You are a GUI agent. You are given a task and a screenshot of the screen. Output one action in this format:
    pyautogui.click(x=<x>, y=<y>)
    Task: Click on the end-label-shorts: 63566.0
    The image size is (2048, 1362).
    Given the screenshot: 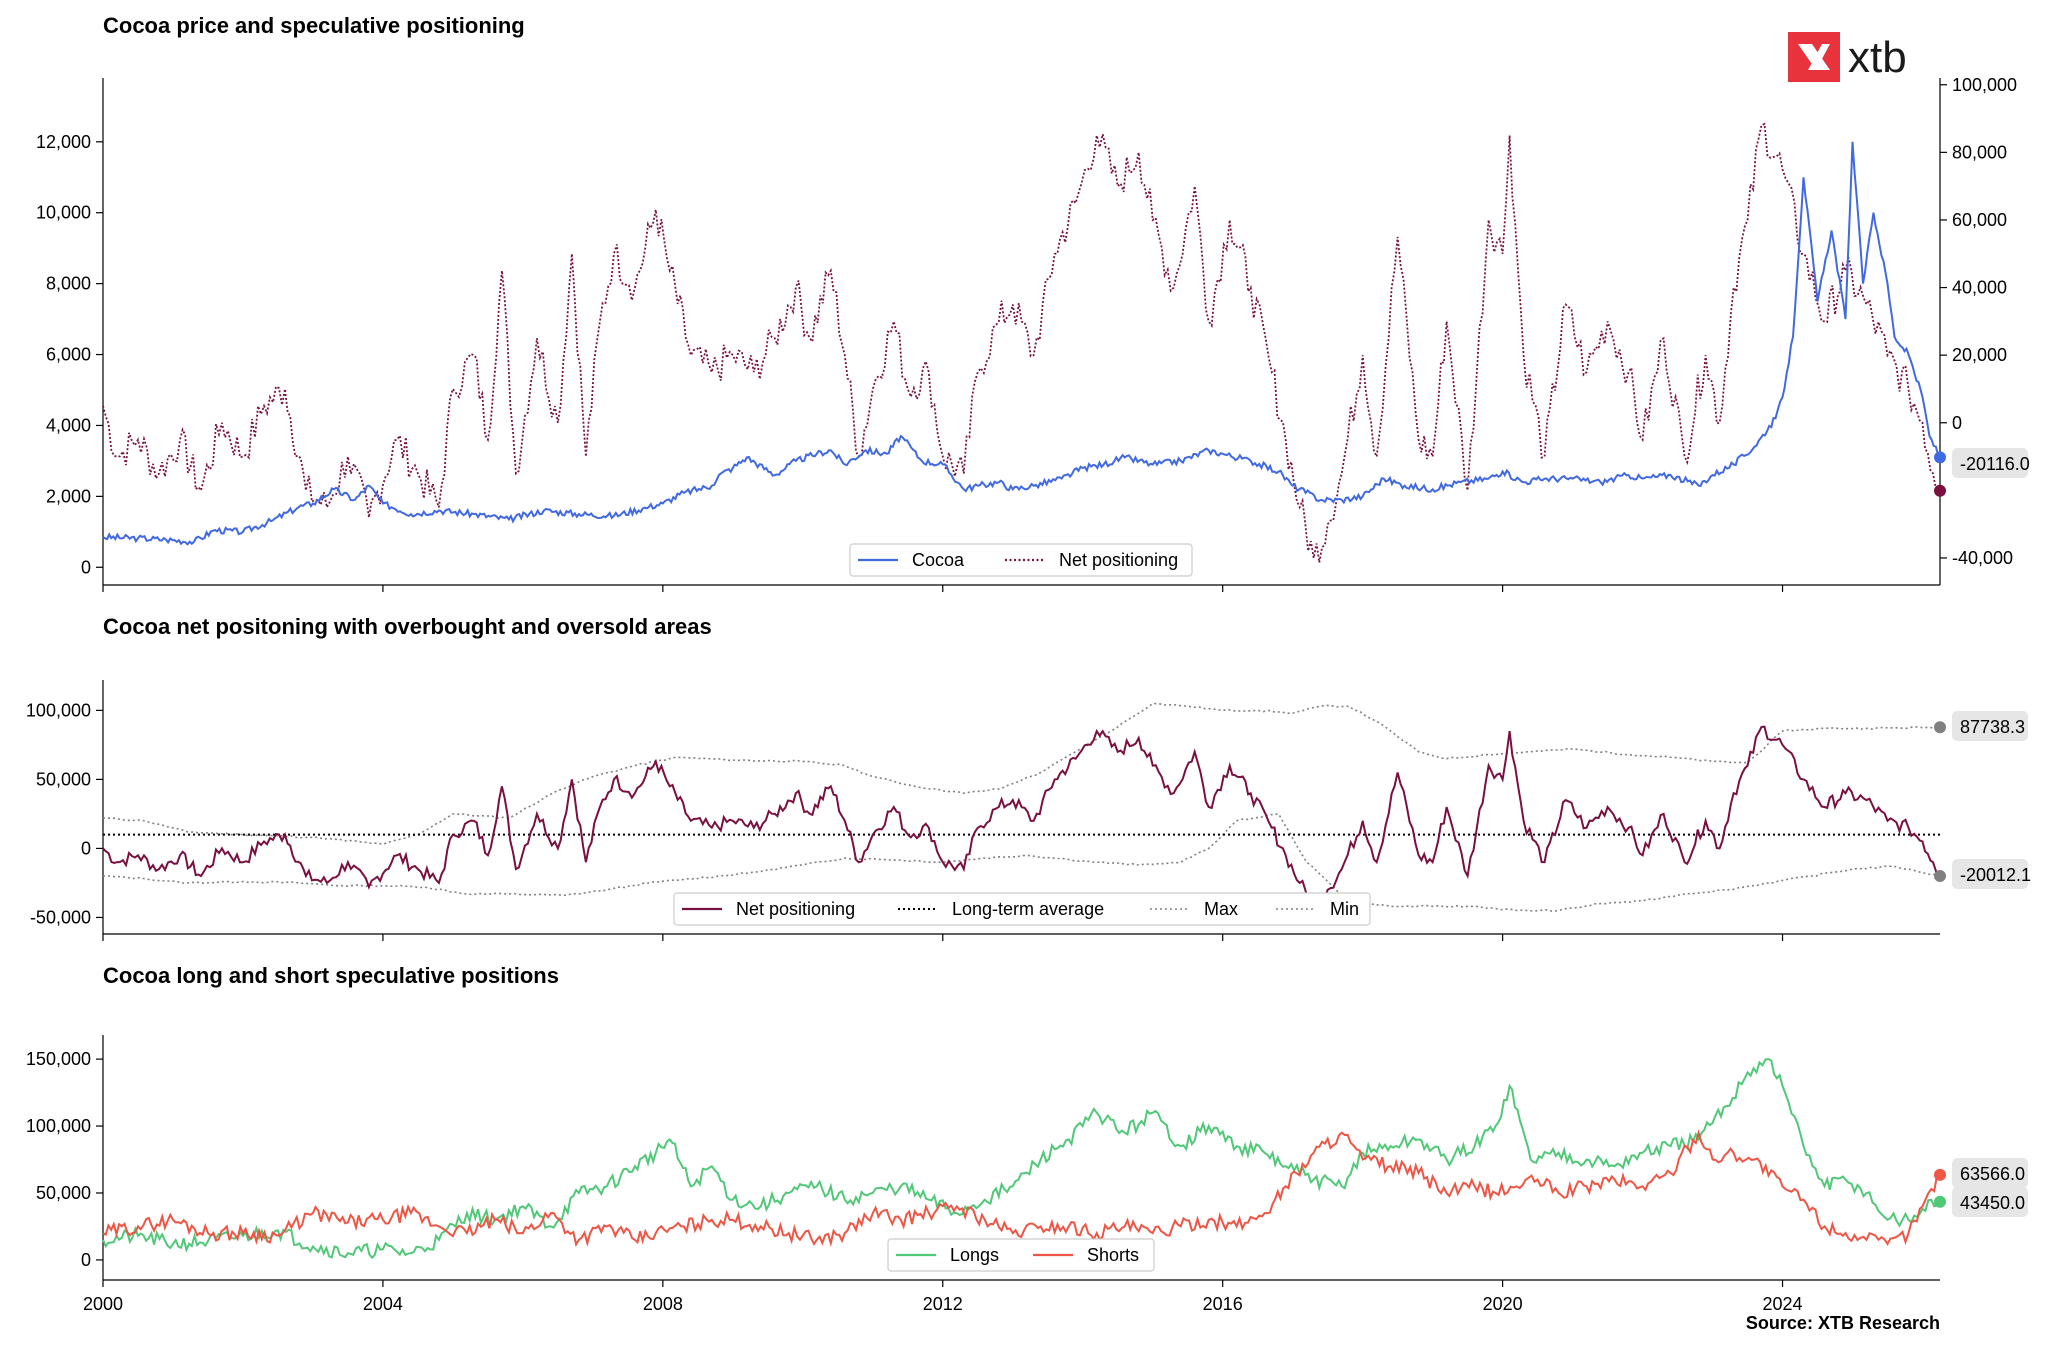 What is the action you would take?
    pyautogui.click(x=1992, y=1174)
    